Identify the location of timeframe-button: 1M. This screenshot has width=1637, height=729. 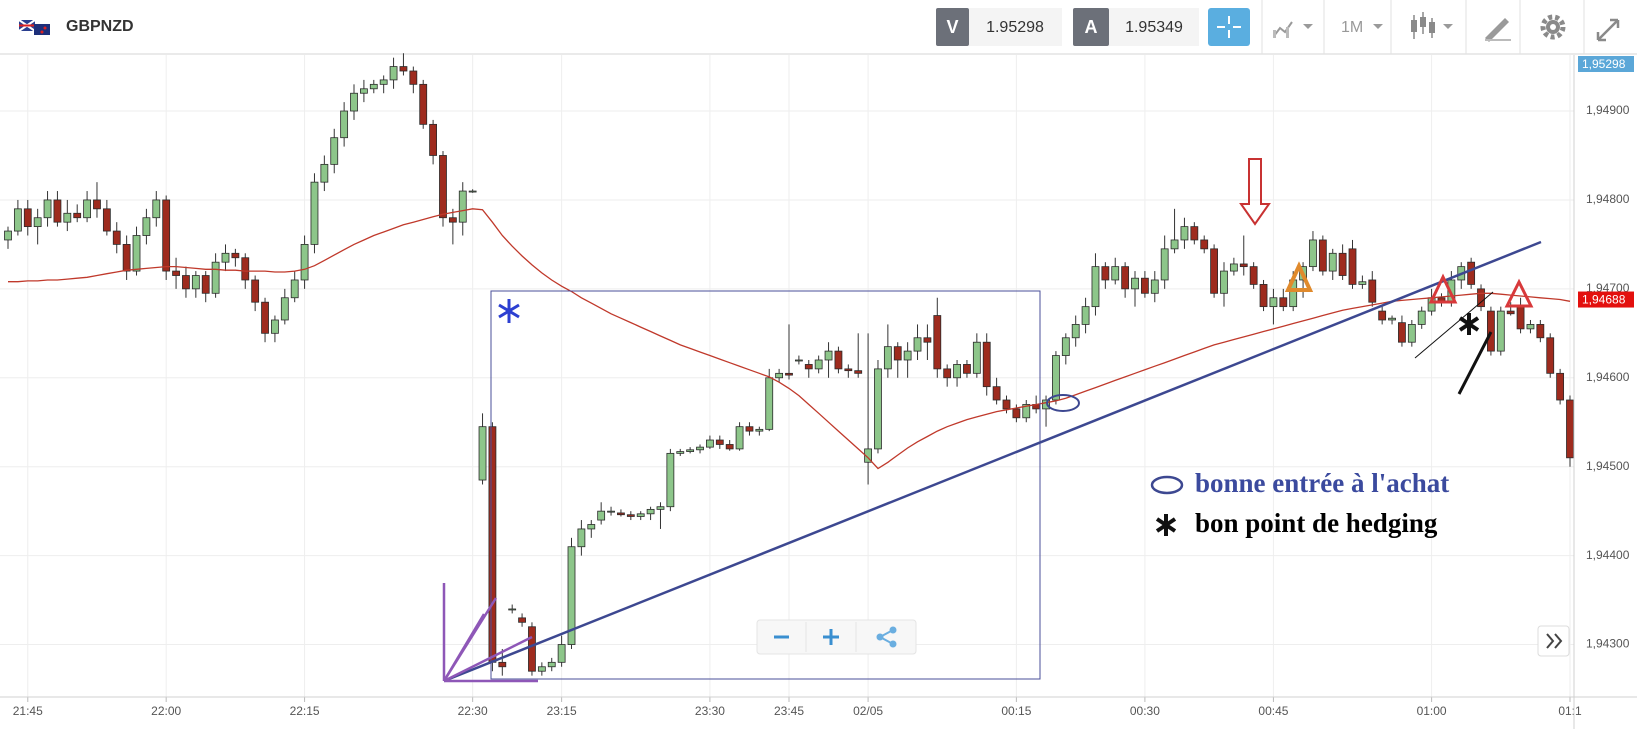
(1362, 27).